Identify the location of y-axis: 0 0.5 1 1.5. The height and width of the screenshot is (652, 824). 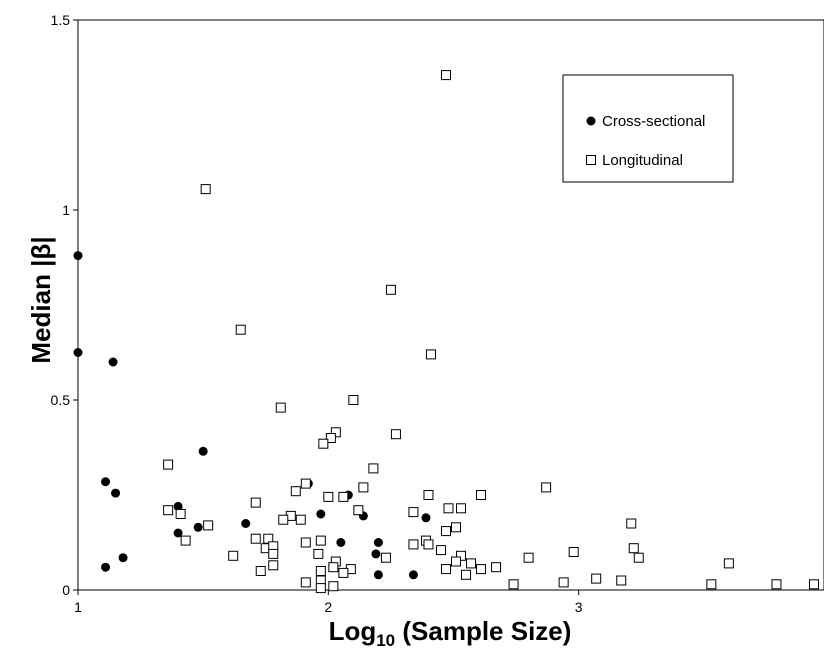
(64, 305).